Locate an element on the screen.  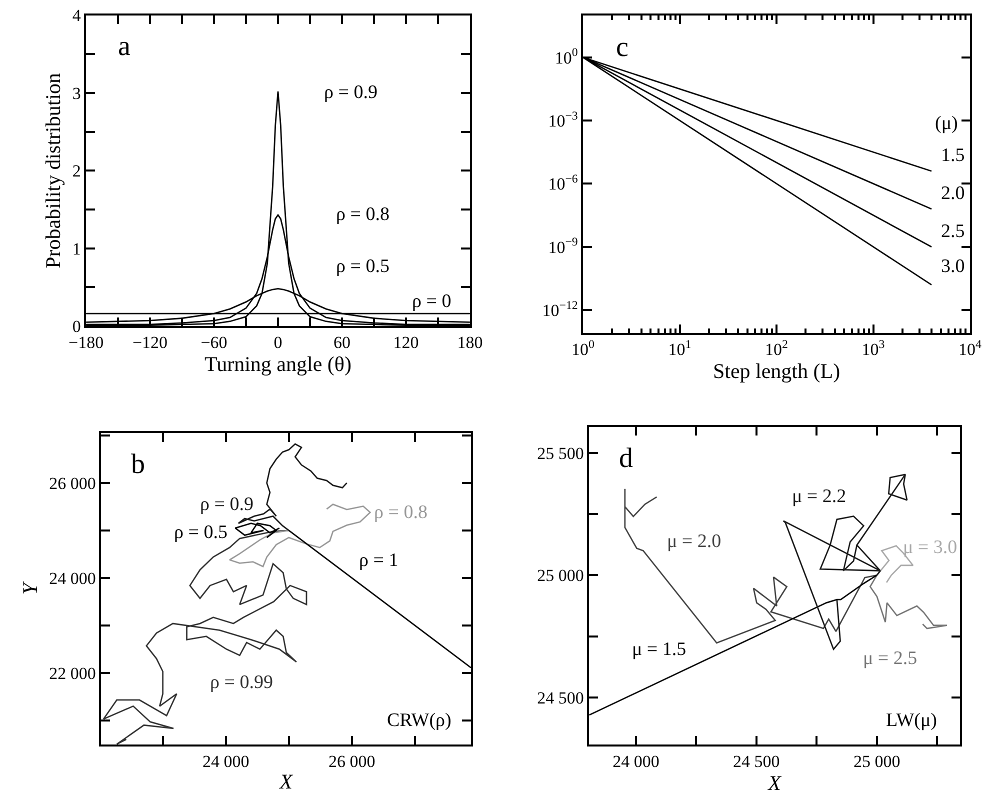
series-label: ρ = 1 is located at coordinates (378, 560).